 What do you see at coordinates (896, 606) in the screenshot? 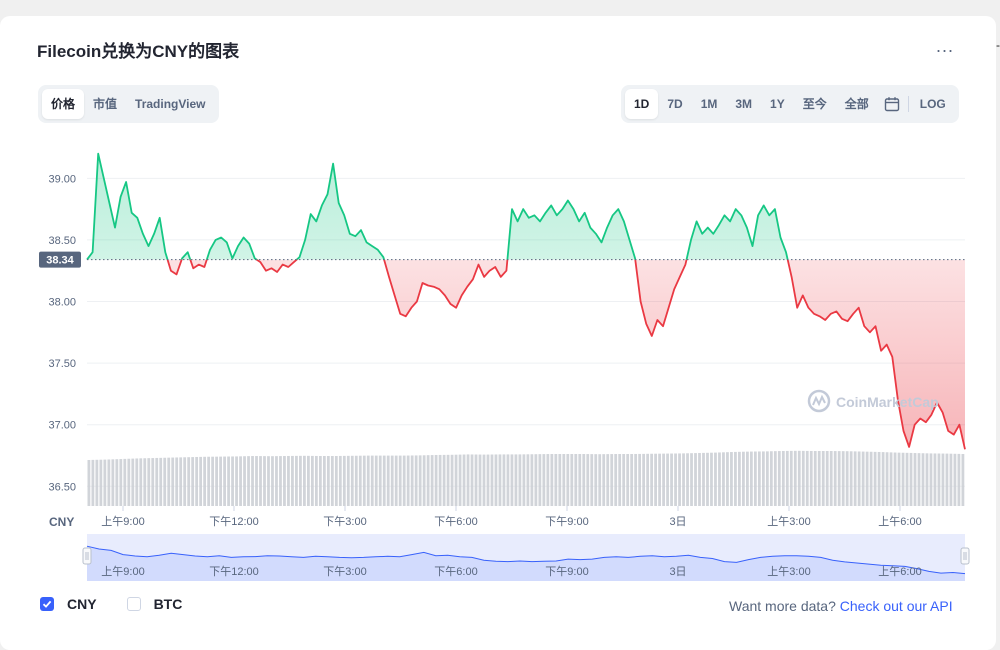
I see `api-link: Check out our API` at bounding box center [896, 606].